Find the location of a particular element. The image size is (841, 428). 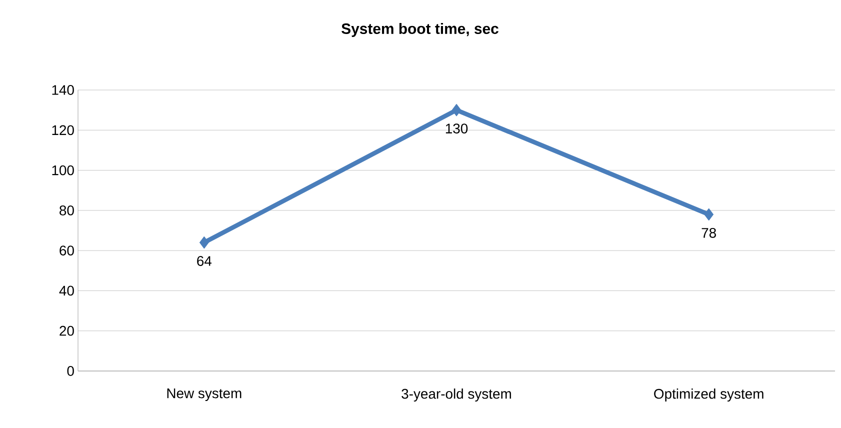

y-tick-label: 100 is located at coordinates (63, 170).